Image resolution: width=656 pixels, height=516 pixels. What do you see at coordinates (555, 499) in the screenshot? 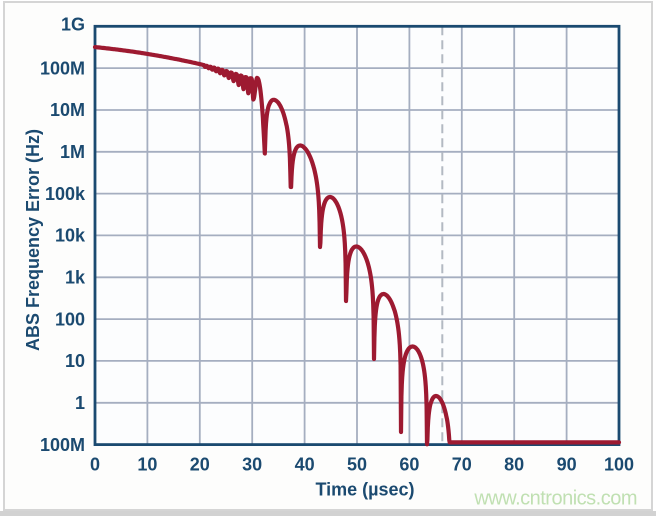
I see `svg-text: www.cntronics.com` at bounding box center [555, 499].